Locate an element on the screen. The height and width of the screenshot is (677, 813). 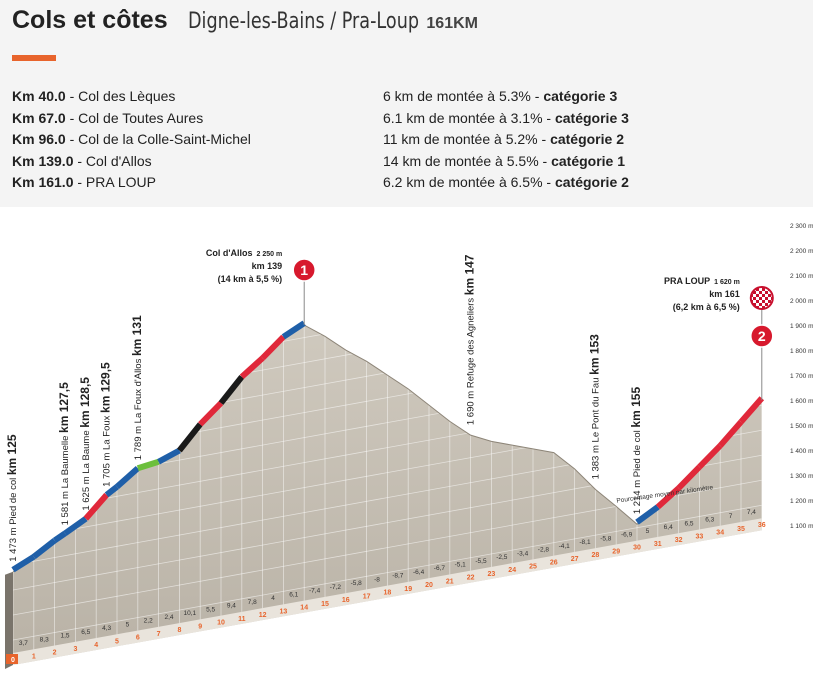
waypoint-place: 1 625 m La Baume is located at coordinates (86, 469).